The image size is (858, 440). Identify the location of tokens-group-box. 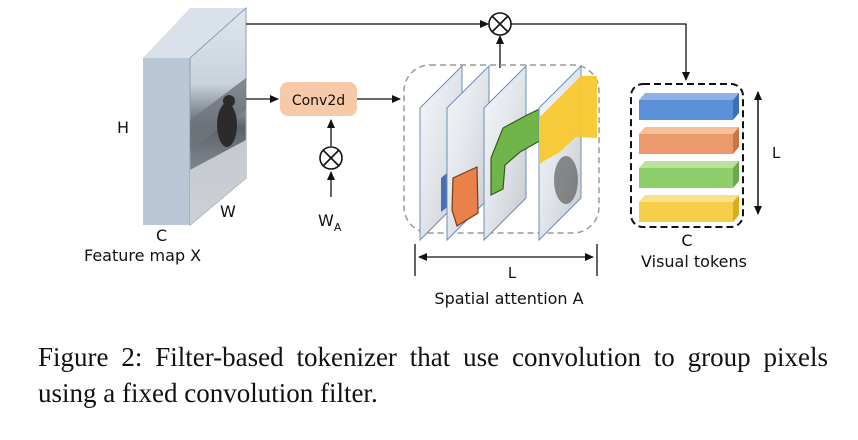
(687, 155).